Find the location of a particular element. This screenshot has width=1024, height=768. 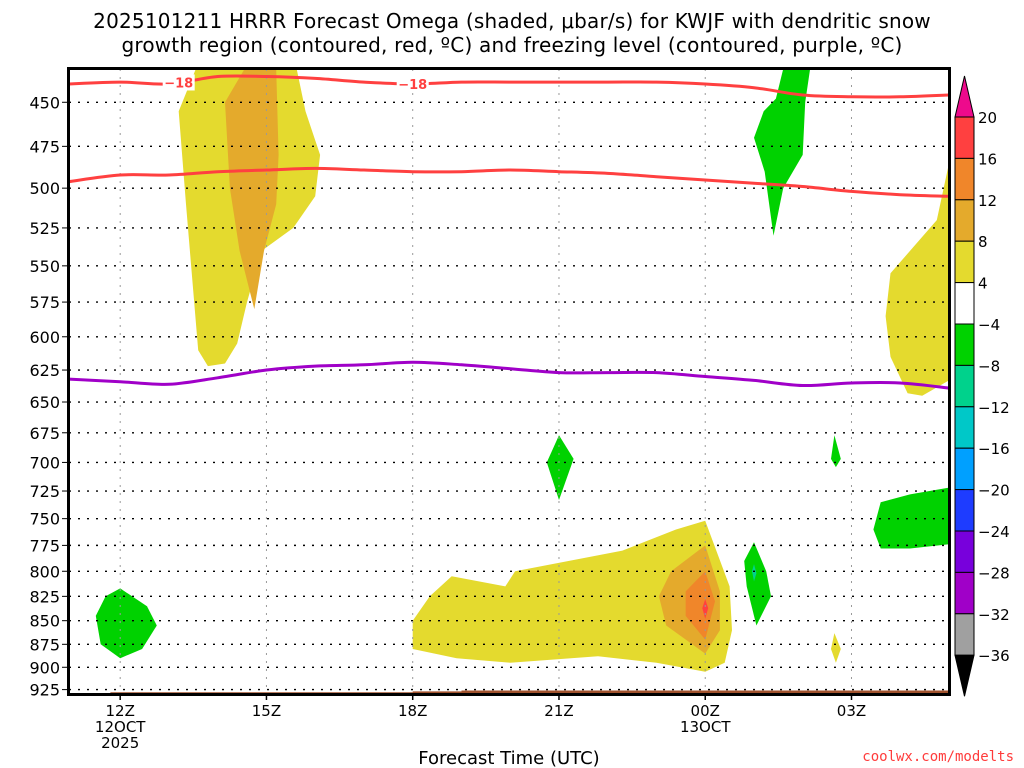

contour-dgz-bottom is located at coordinates (509, 182).